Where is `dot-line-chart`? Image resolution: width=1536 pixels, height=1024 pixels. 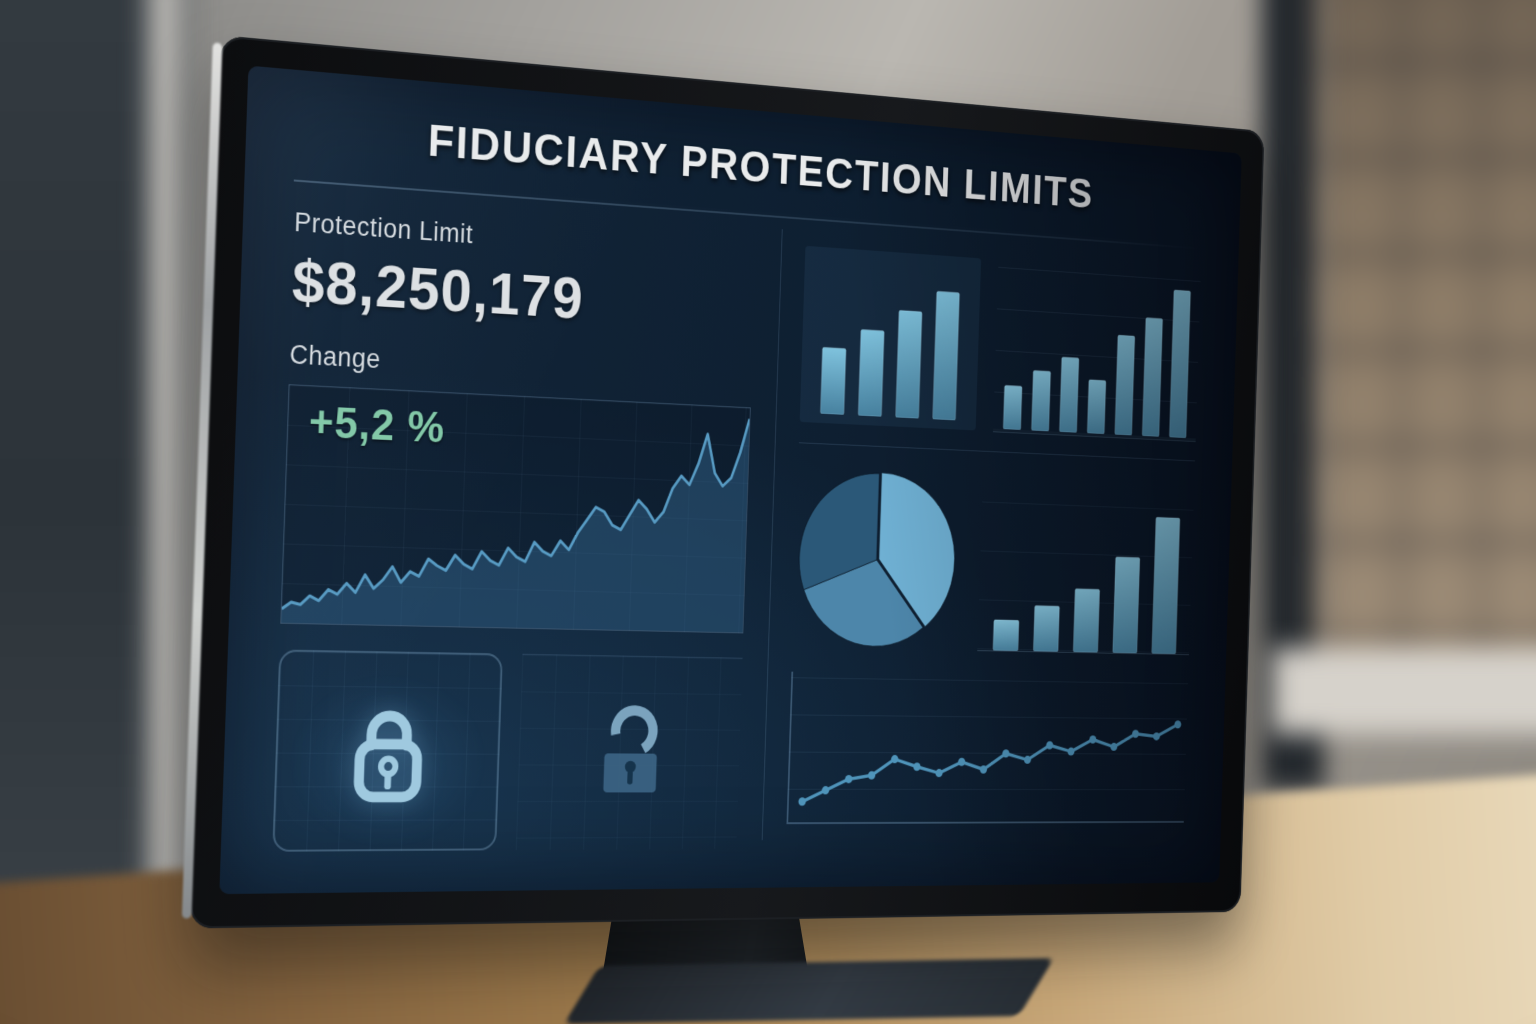
dot-line-chart is located at coordinates (989, 747).